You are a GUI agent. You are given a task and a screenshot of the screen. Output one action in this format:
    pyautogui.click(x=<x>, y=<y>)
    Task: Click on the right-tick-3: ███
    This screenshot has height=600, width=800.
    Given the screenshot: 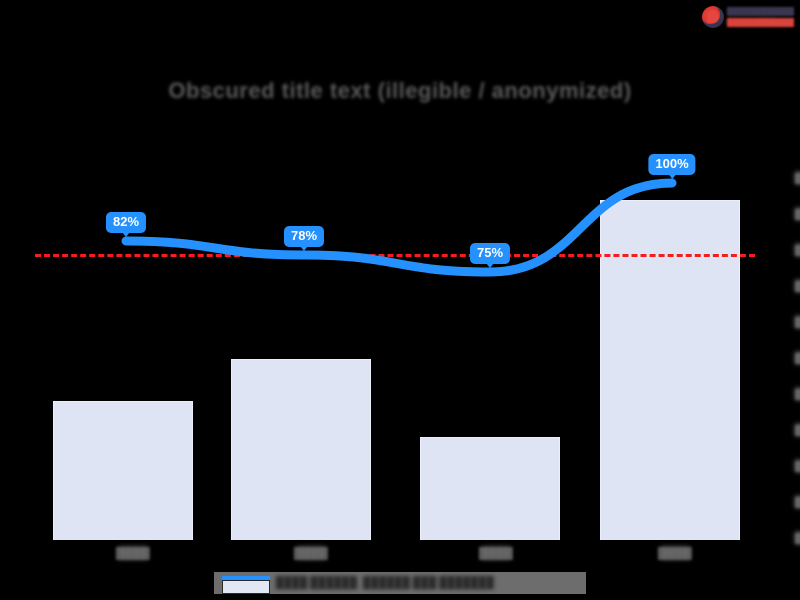 What is the action you would take?
    pyautogui.click(x=797, y=286)
    